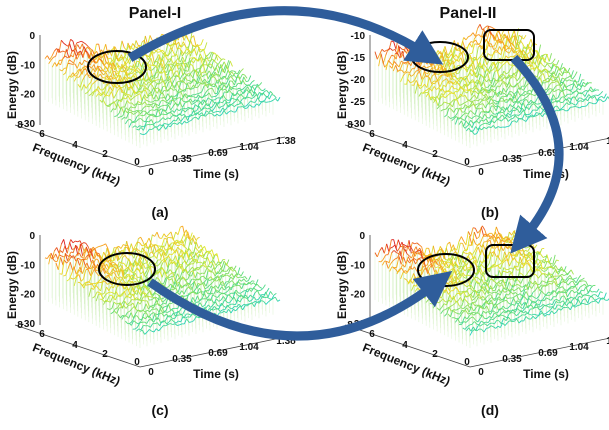 The height and width of the screenshot is (430, 609). Describe the element at coordinates (358, 102) in the screenshot. I see `z-tick-label: -25` at that location.